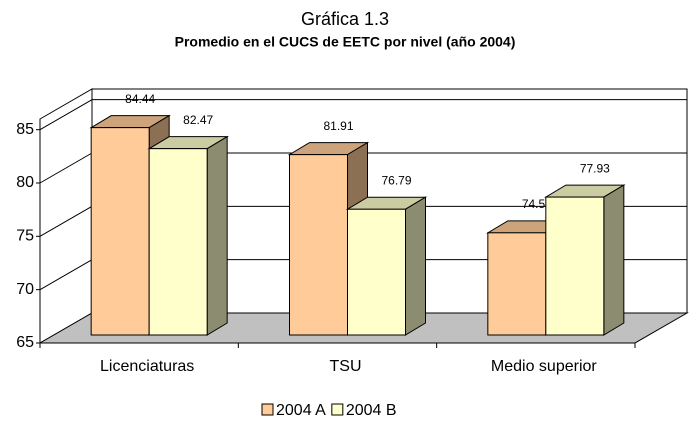 The width and height of the screenshot is (689, 431). Describe the element at coordinates (25, 342) in the screenshot. I see `y-tick-label: 65` at that location.